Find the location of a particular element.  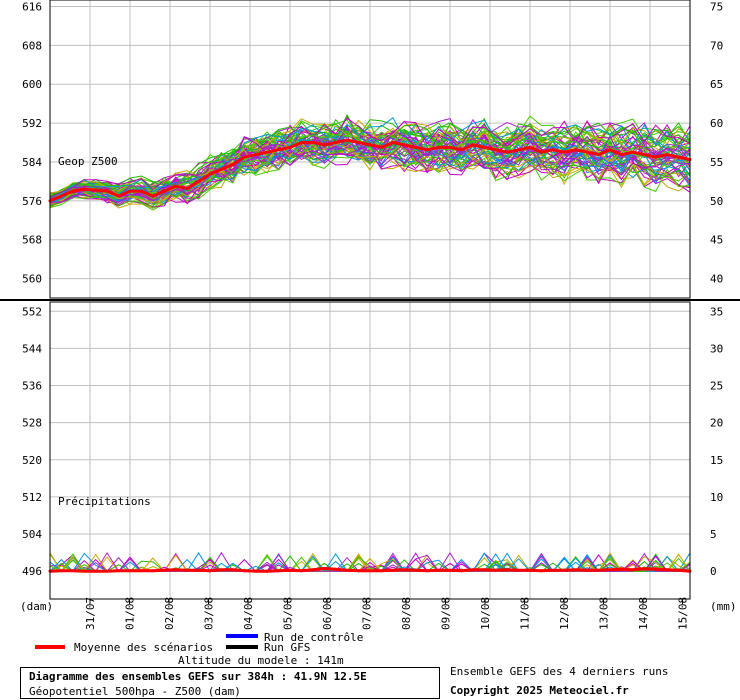

y2-tick-label: 45 is located at coordinates (716, 240).